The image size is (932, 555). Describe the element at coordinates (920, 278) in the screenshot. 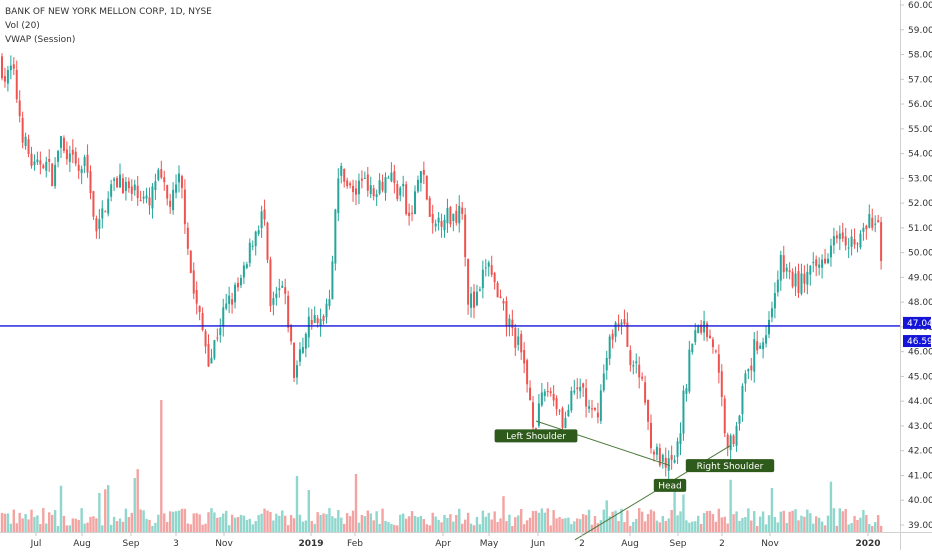

I see `y-tick-label: 49.00` at that location.